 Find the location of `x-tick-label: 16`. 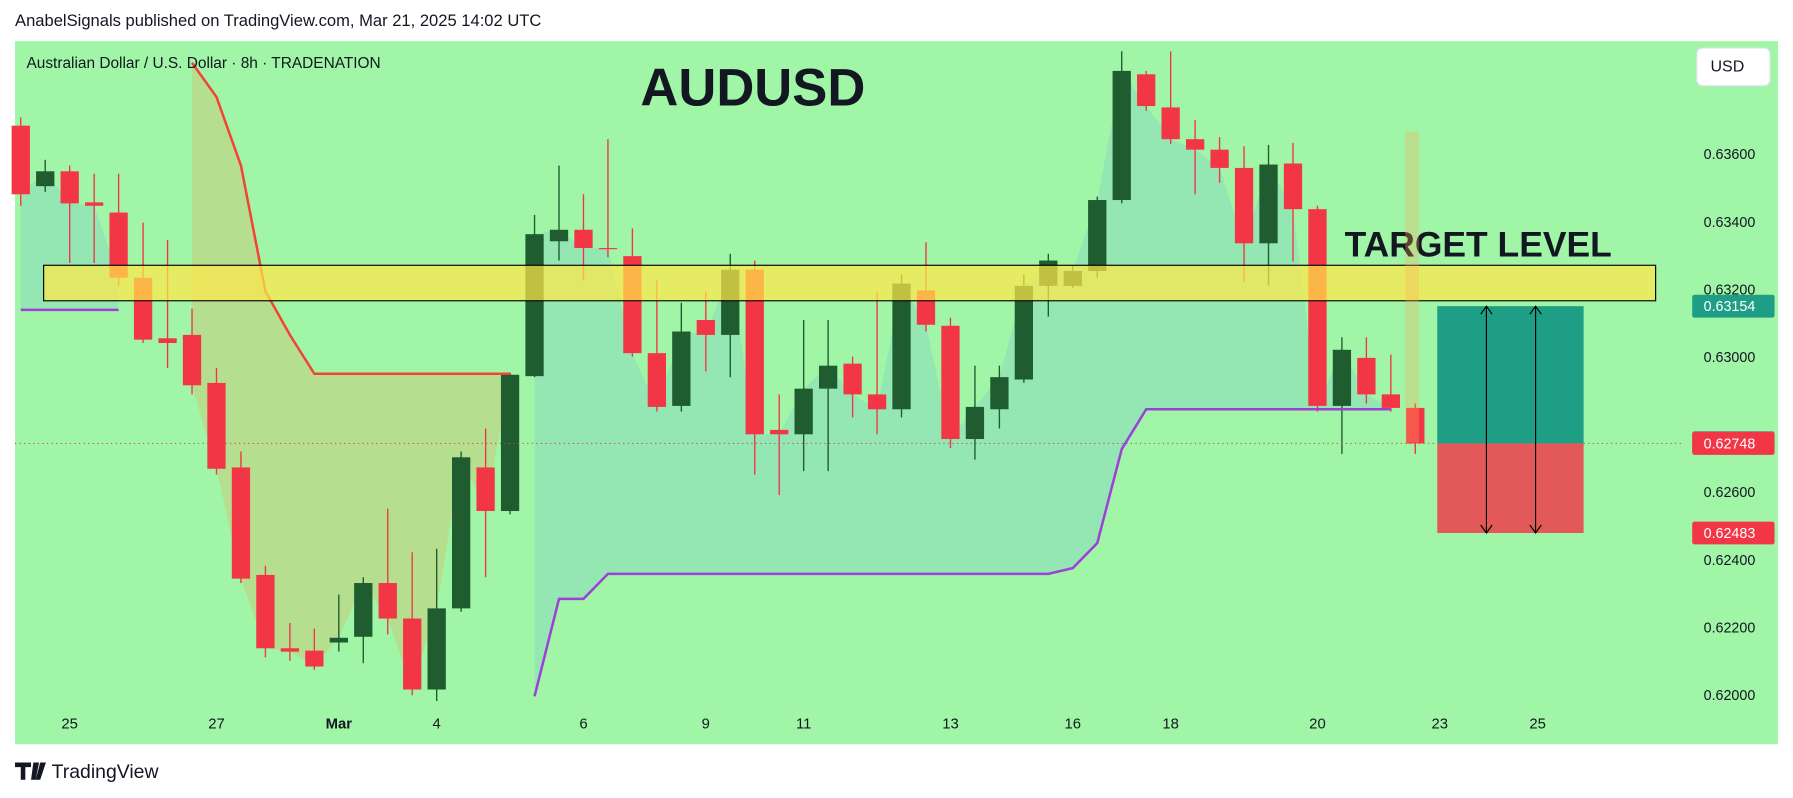

x-tick-label: 16 is located at coordinates (1073, 725).